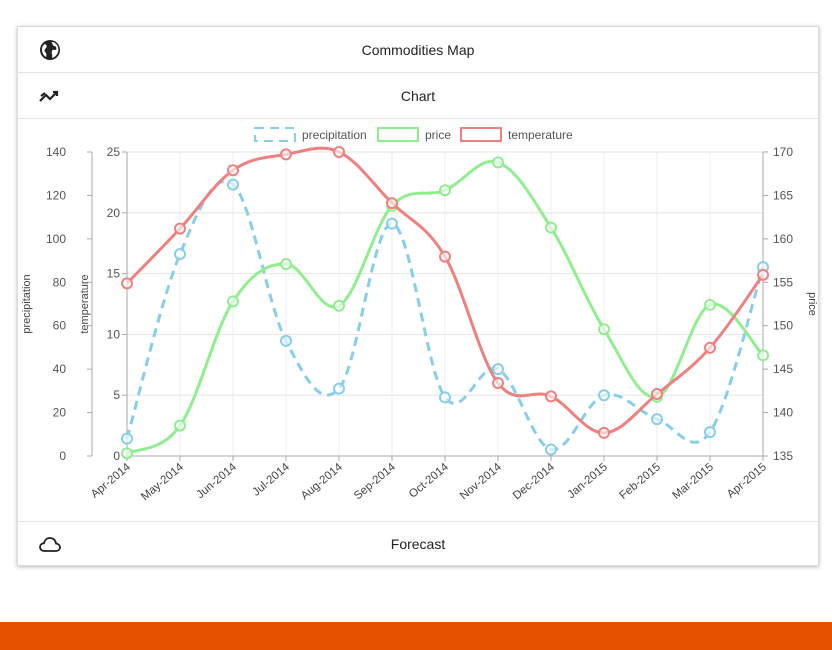  I want to click on temperature-tick-label: 10, so click(114, 334).